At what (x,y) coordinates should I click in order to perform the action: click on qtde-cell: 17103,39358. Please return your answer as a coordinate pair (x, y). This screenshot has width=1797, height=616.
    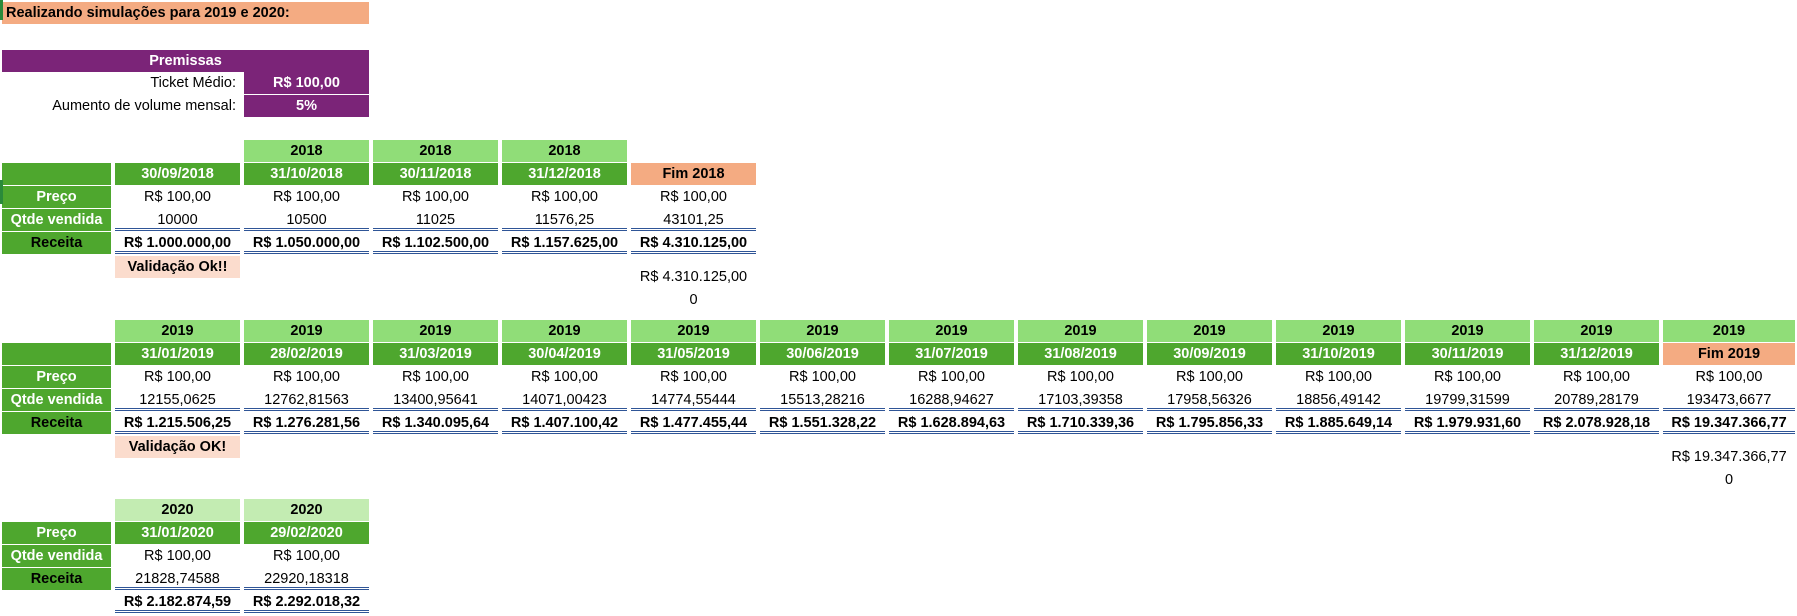
    Looking at the image, I should click on (1080, 400).